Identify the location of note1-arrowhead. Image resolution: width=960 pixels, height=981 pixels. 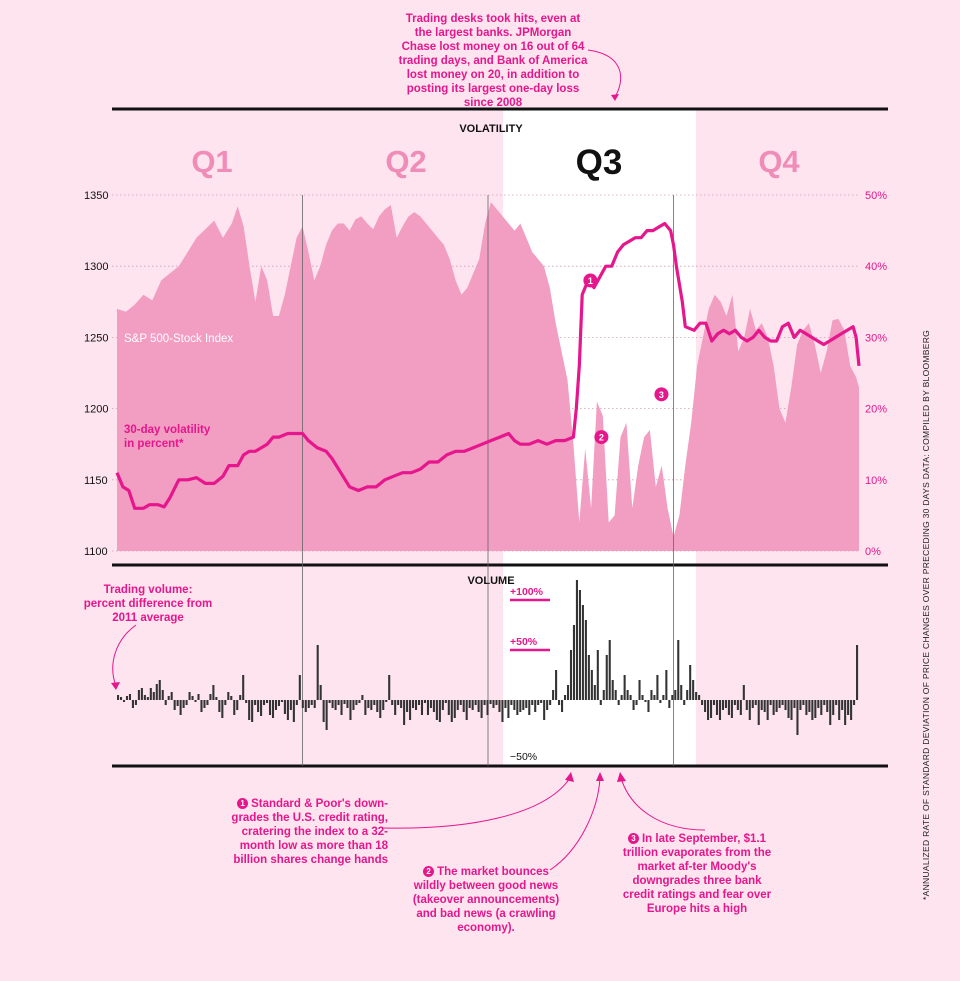
(569, 777).